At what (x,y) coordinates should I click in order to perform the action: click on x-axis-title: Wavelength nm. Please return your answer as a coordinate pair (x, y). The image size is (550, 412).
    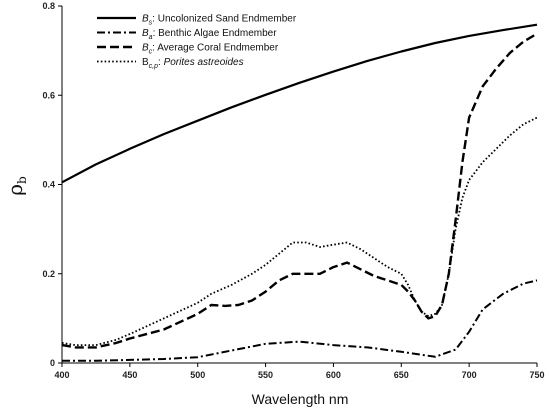
    Looking at the image, I should click on (300, 399).